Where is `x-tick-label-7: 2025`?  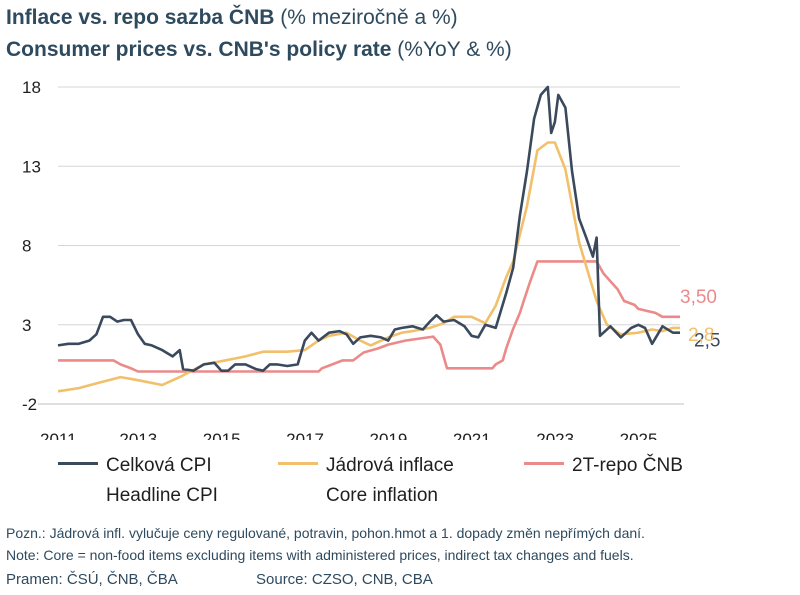
x-tick-label-7: 2025 is located at coordinates (639, 435).